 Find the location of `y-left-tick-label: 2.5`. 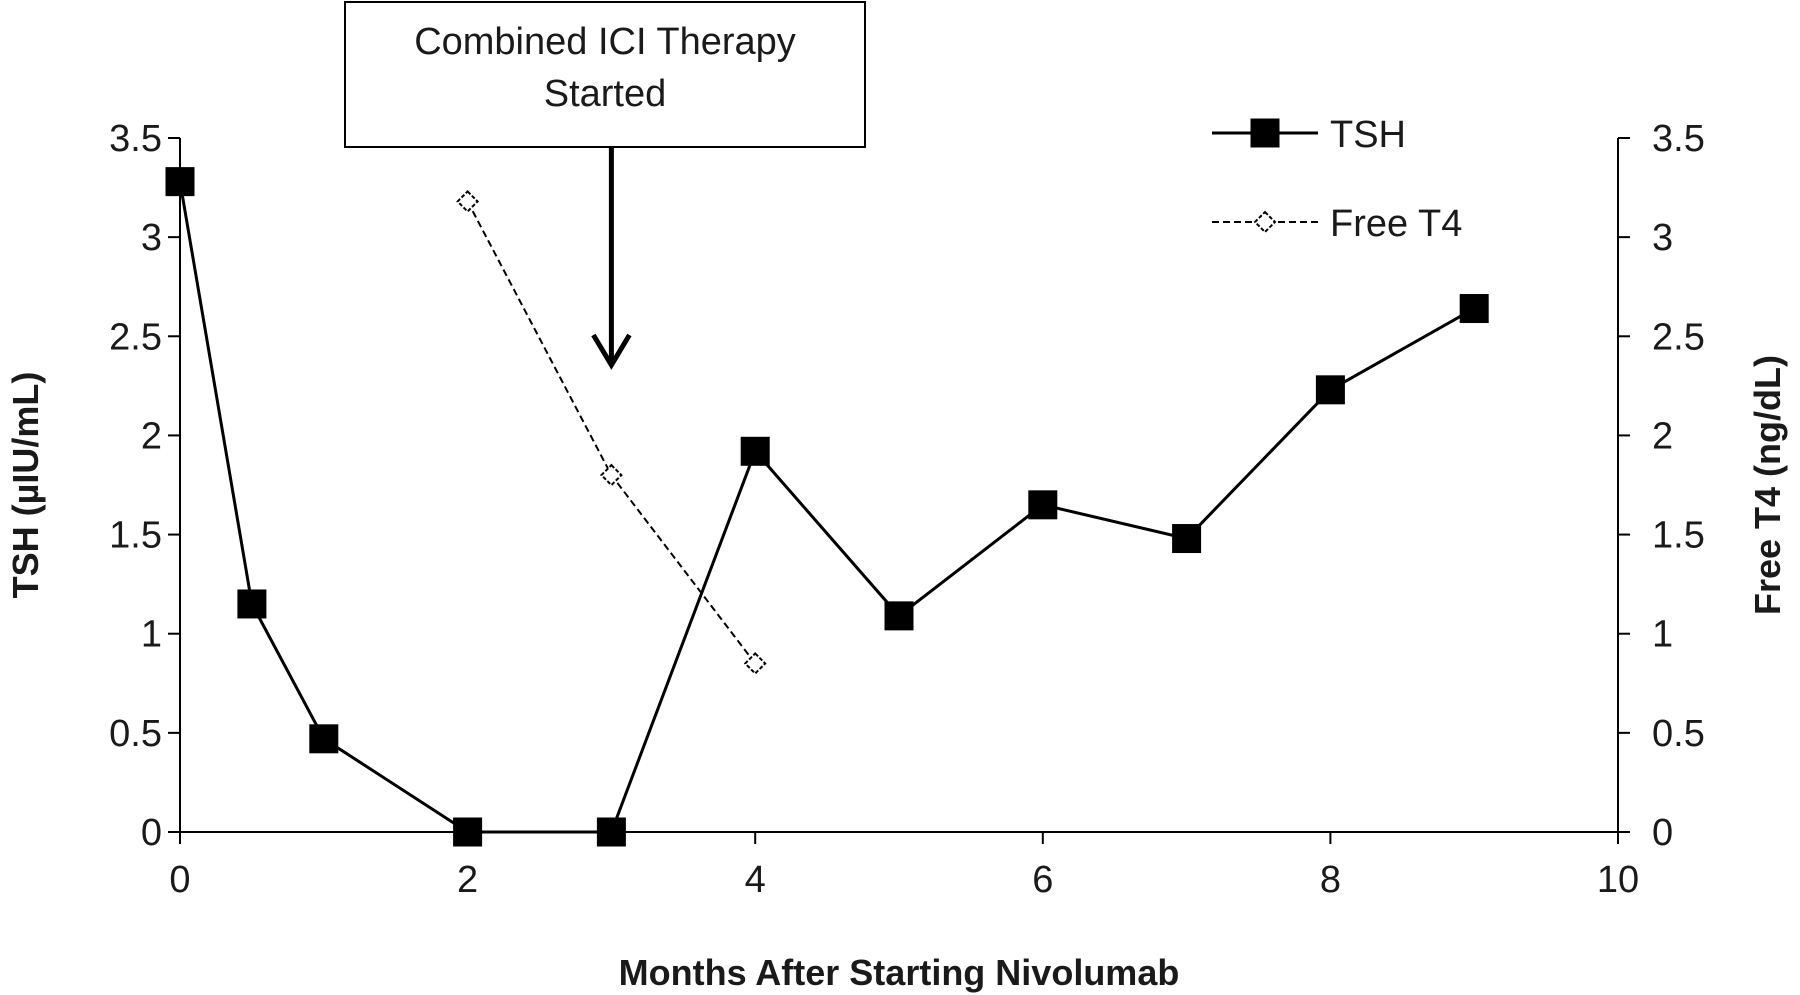

y-left-tick-label: 2.5 is located at coordinates (135, 337).